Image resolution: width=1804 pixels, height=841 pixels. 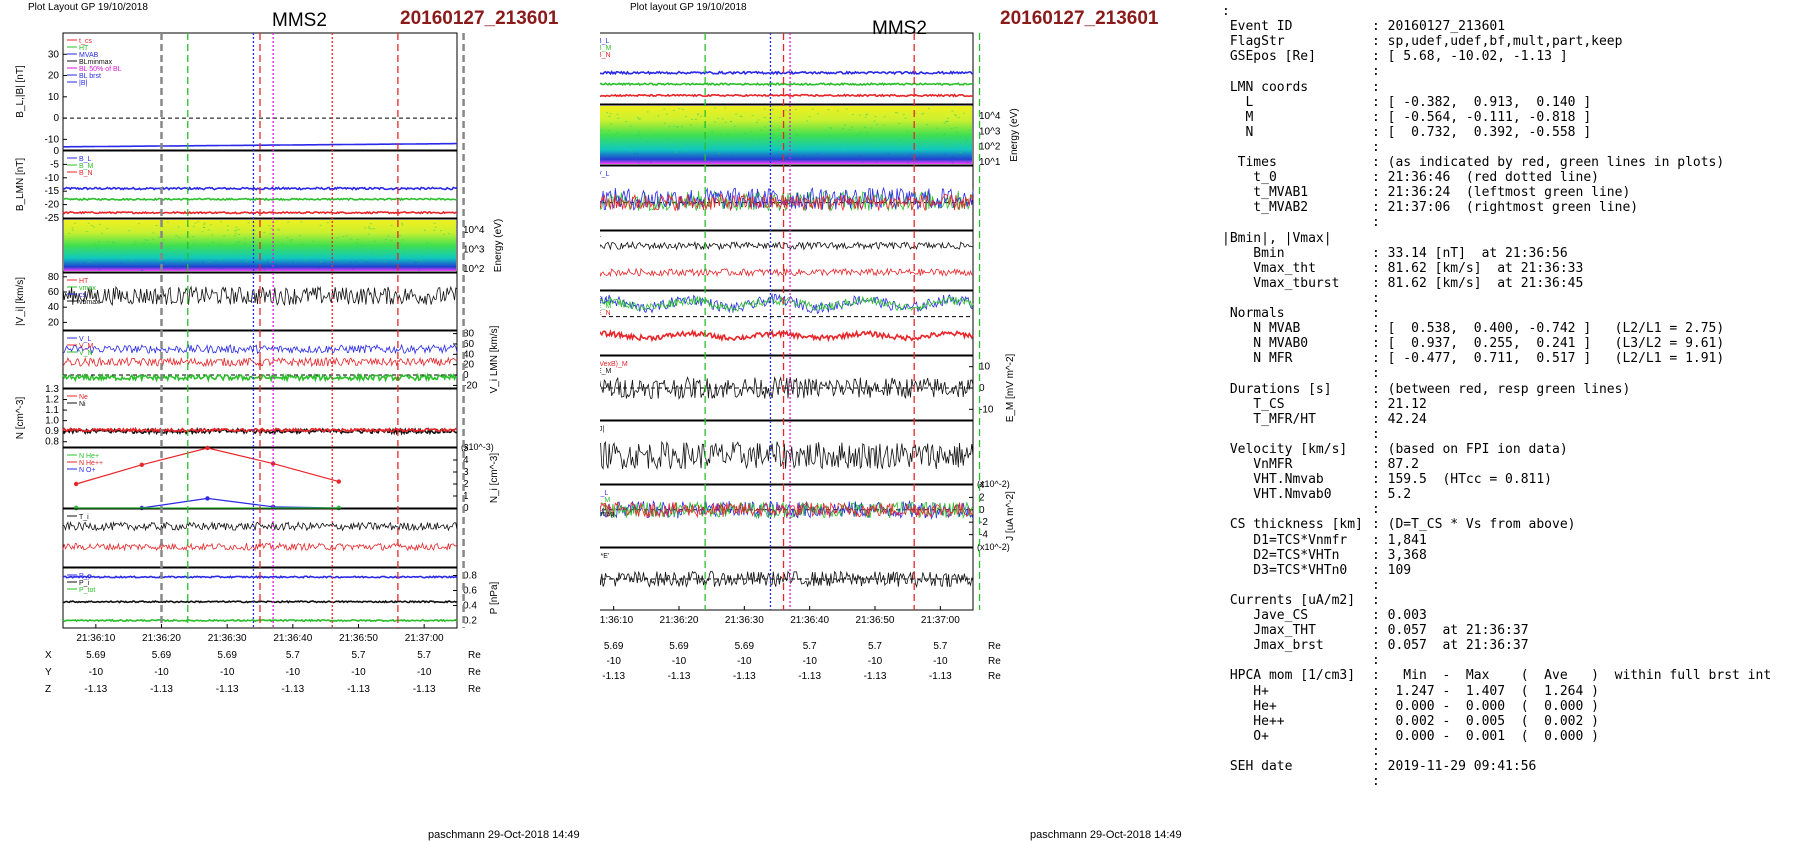 What do you see at coordinates (227, 689) in the screenshot?
I see `orbit-value: -1.13` at bounding box center [227, 689].